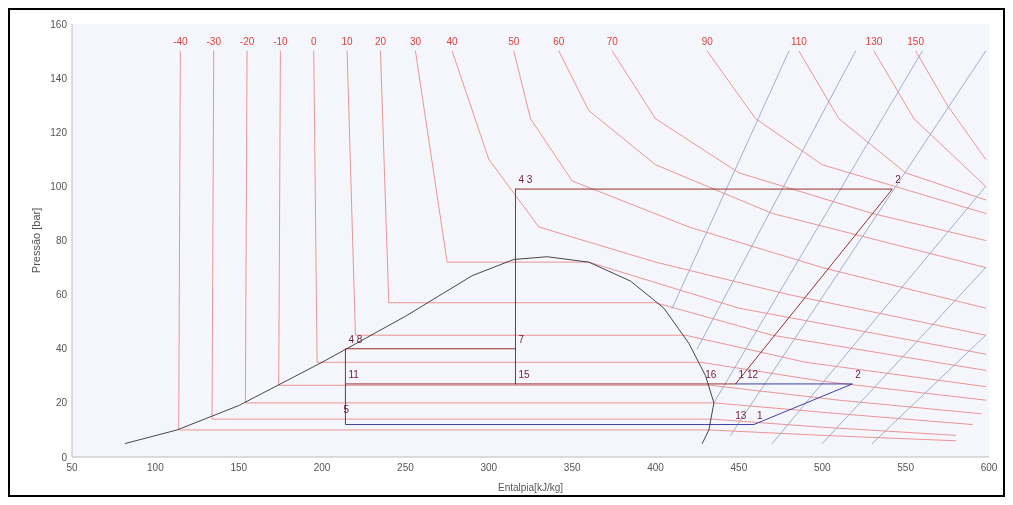 The width and height of the screenshot is (1013, 505). What do you see at coordinates (656, 467) in the screenshot?
I see `x-tick-label: 400` at bounding box center [656, 467].